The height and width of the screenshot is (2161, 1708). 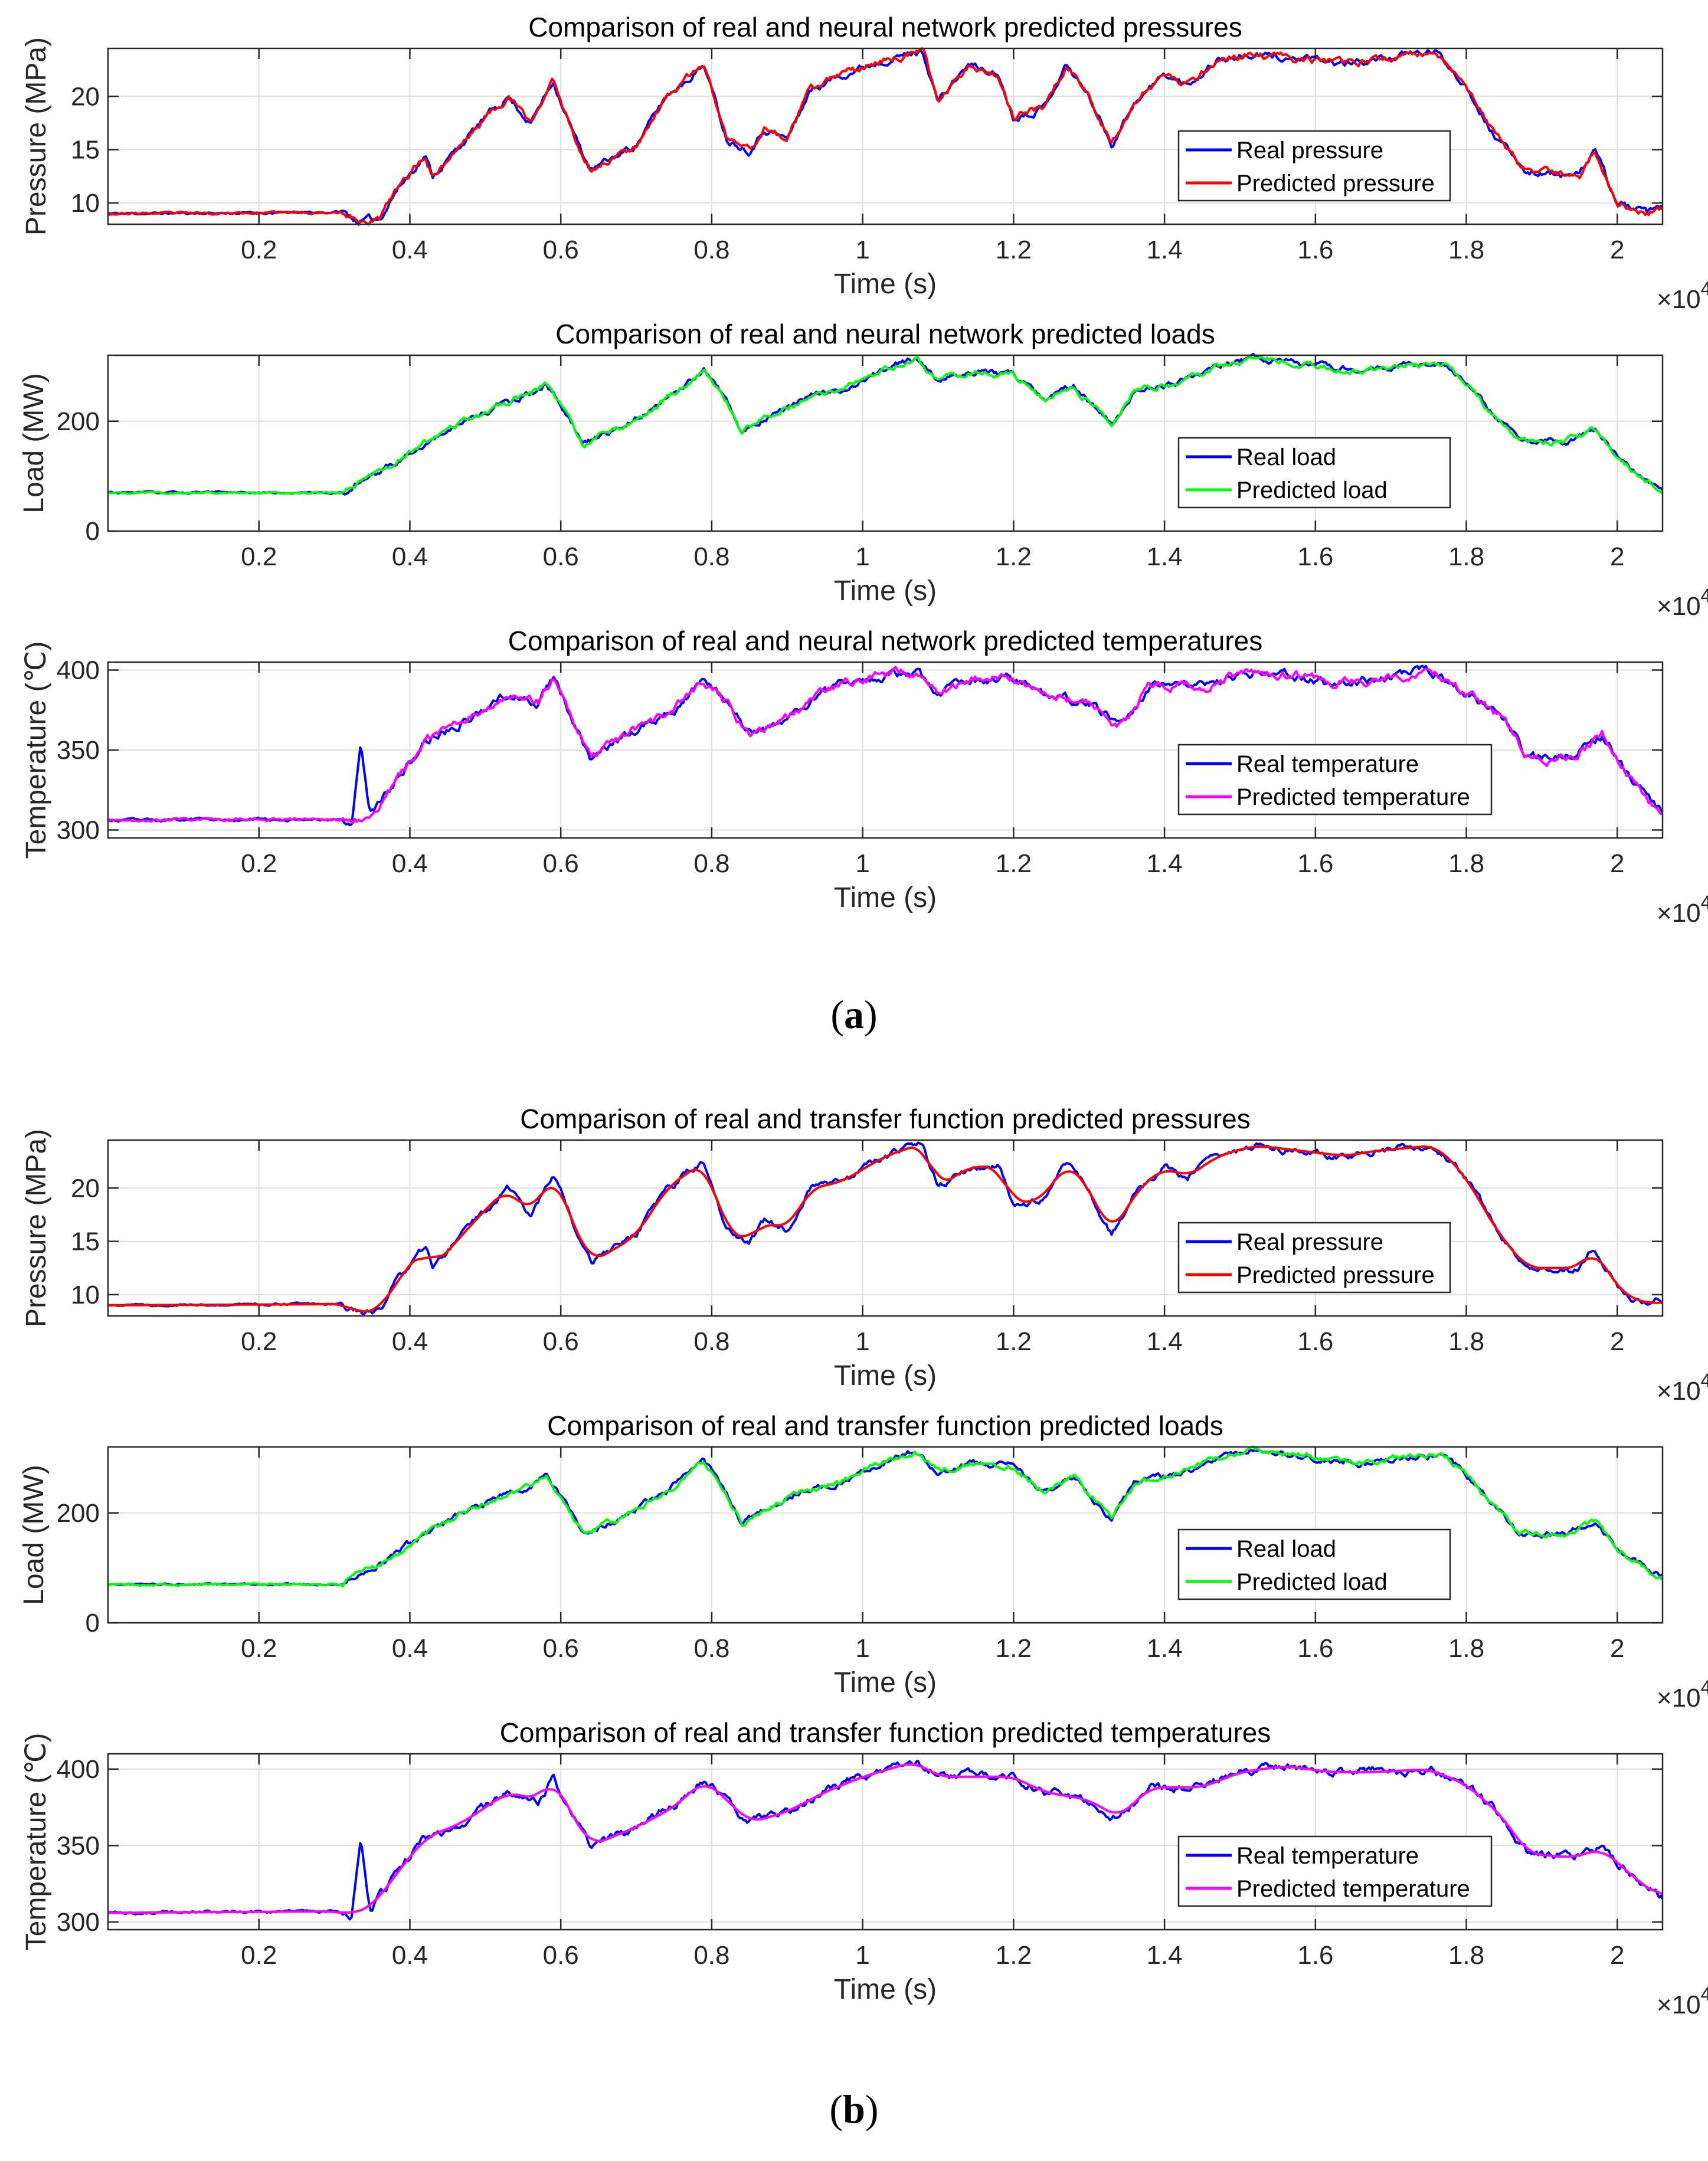 I want to click on caption-b-label: b, so click(x=854, y=2109).